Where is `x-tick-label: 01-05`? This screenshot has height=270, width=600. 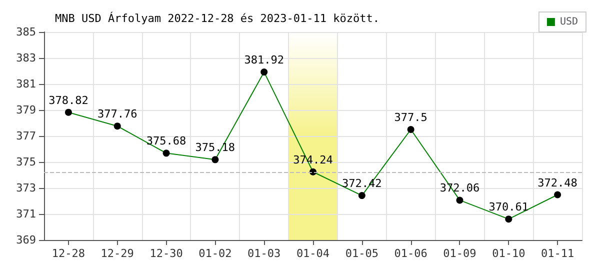 x-tick-label: 01-05 is located at coordinates (361, 253).